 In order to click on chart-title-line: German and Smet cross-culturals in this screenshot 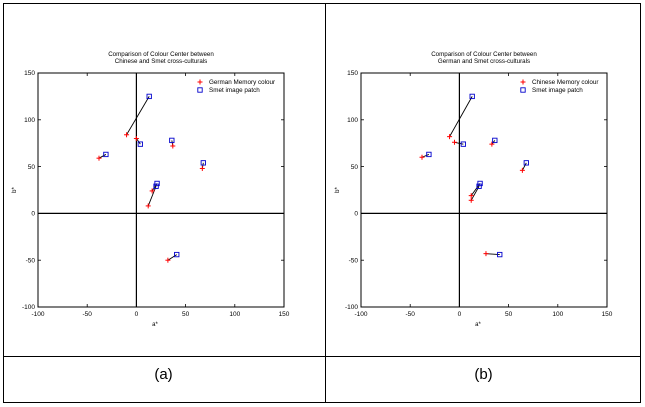, I will do `click(484, 61)`.